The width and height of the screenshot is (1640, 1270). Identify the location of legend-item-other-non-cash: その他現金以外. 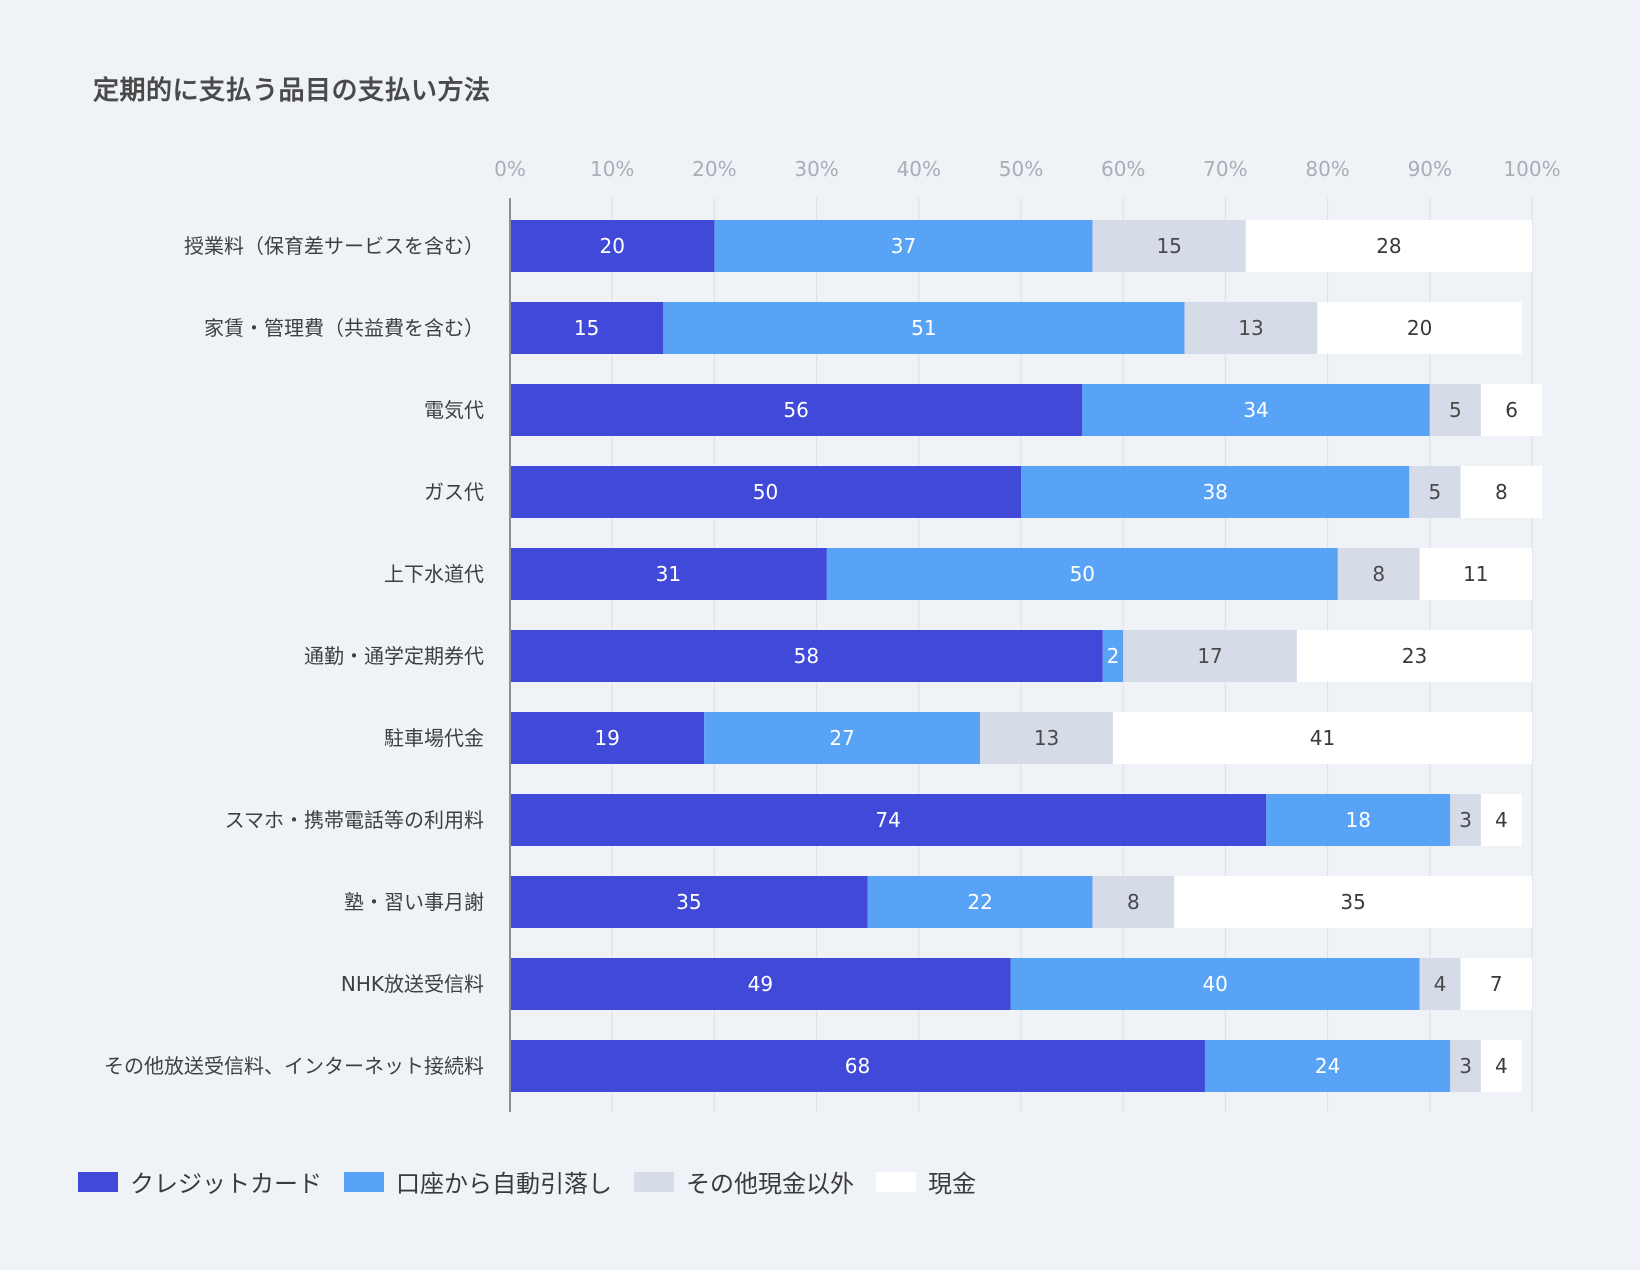
(744, 1181).